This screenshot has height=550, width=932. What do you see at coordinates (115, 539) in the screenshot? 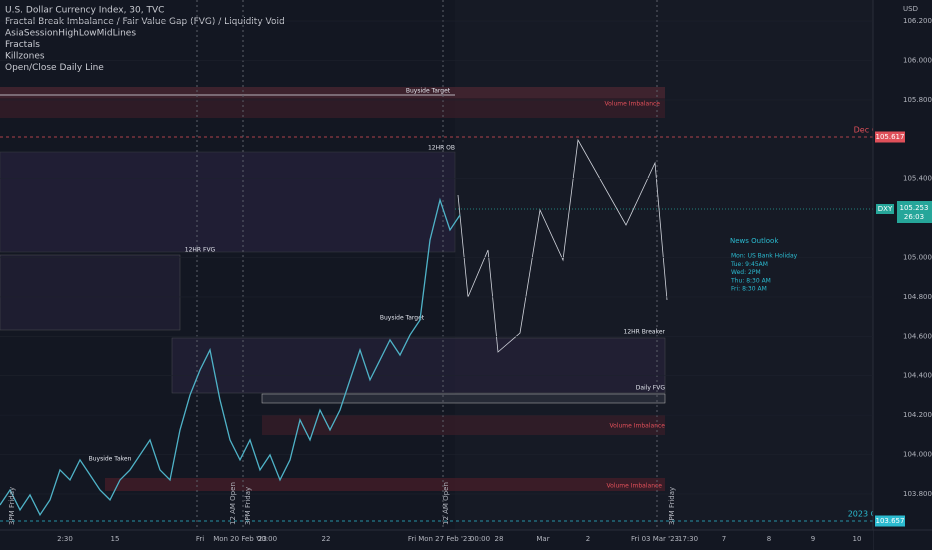
I see `x-tick-label: 15` at bounding box center [115, 539].